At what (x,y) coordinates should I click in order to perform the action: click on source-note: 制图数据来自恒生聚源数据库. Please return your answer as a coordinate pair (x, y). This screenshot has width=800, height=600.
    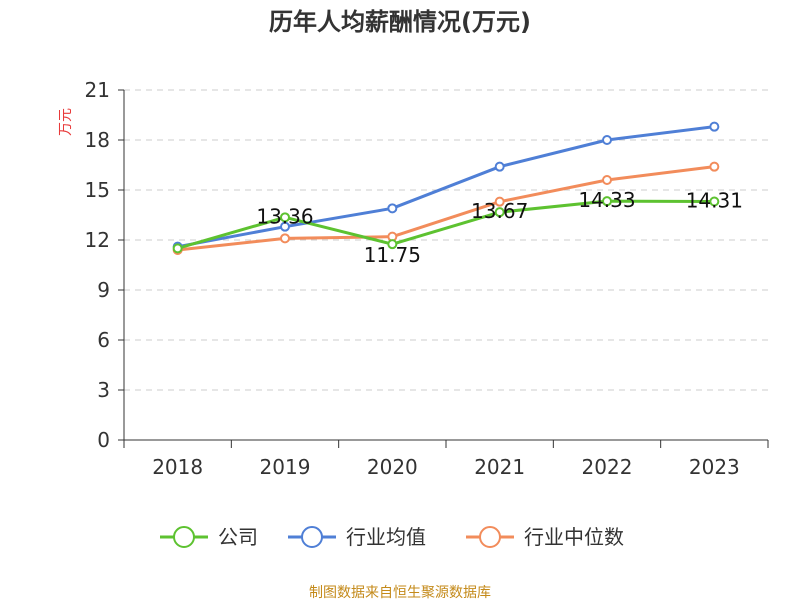
    Looking at the image, I should click on (400, 592).